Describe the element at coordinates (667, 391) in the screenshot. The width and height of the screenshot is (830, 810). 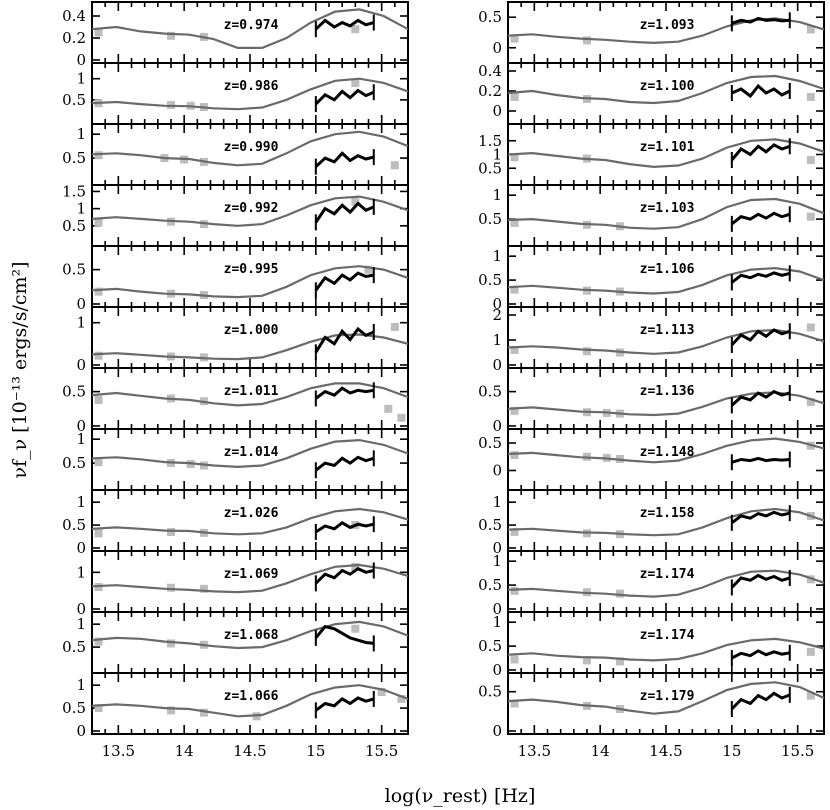
I see `redshift-label: z=1.136` at that location.